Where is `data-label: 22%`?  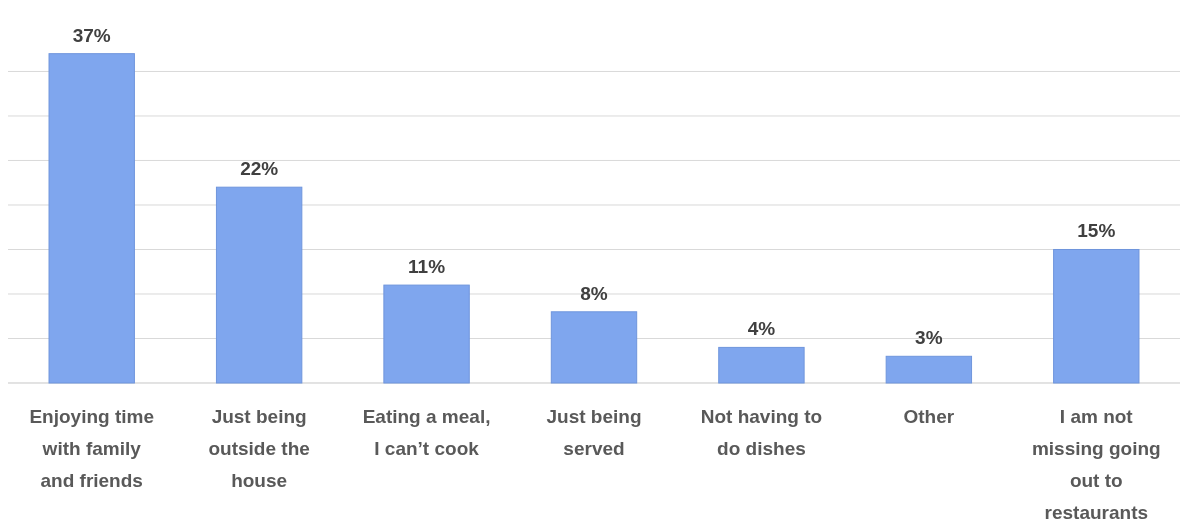 data-label: 22% is located at coordinates (259, 169).